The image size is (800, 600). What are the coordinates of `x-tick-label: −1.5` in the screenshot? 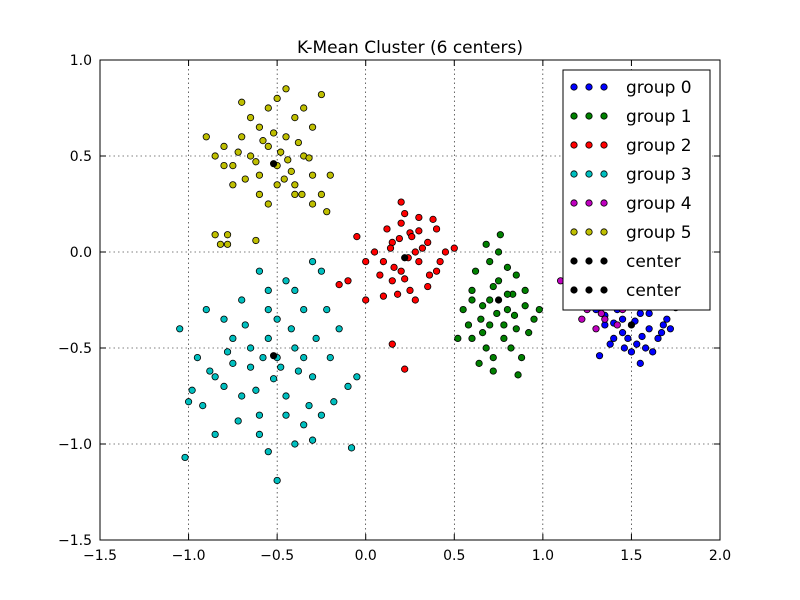 It's located at (100, 556).